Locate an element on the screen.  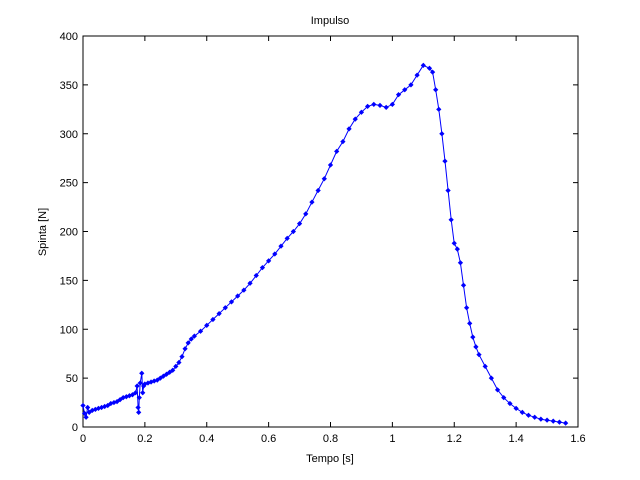
y-tick-label: 100 is located at coordinates (69, 330).